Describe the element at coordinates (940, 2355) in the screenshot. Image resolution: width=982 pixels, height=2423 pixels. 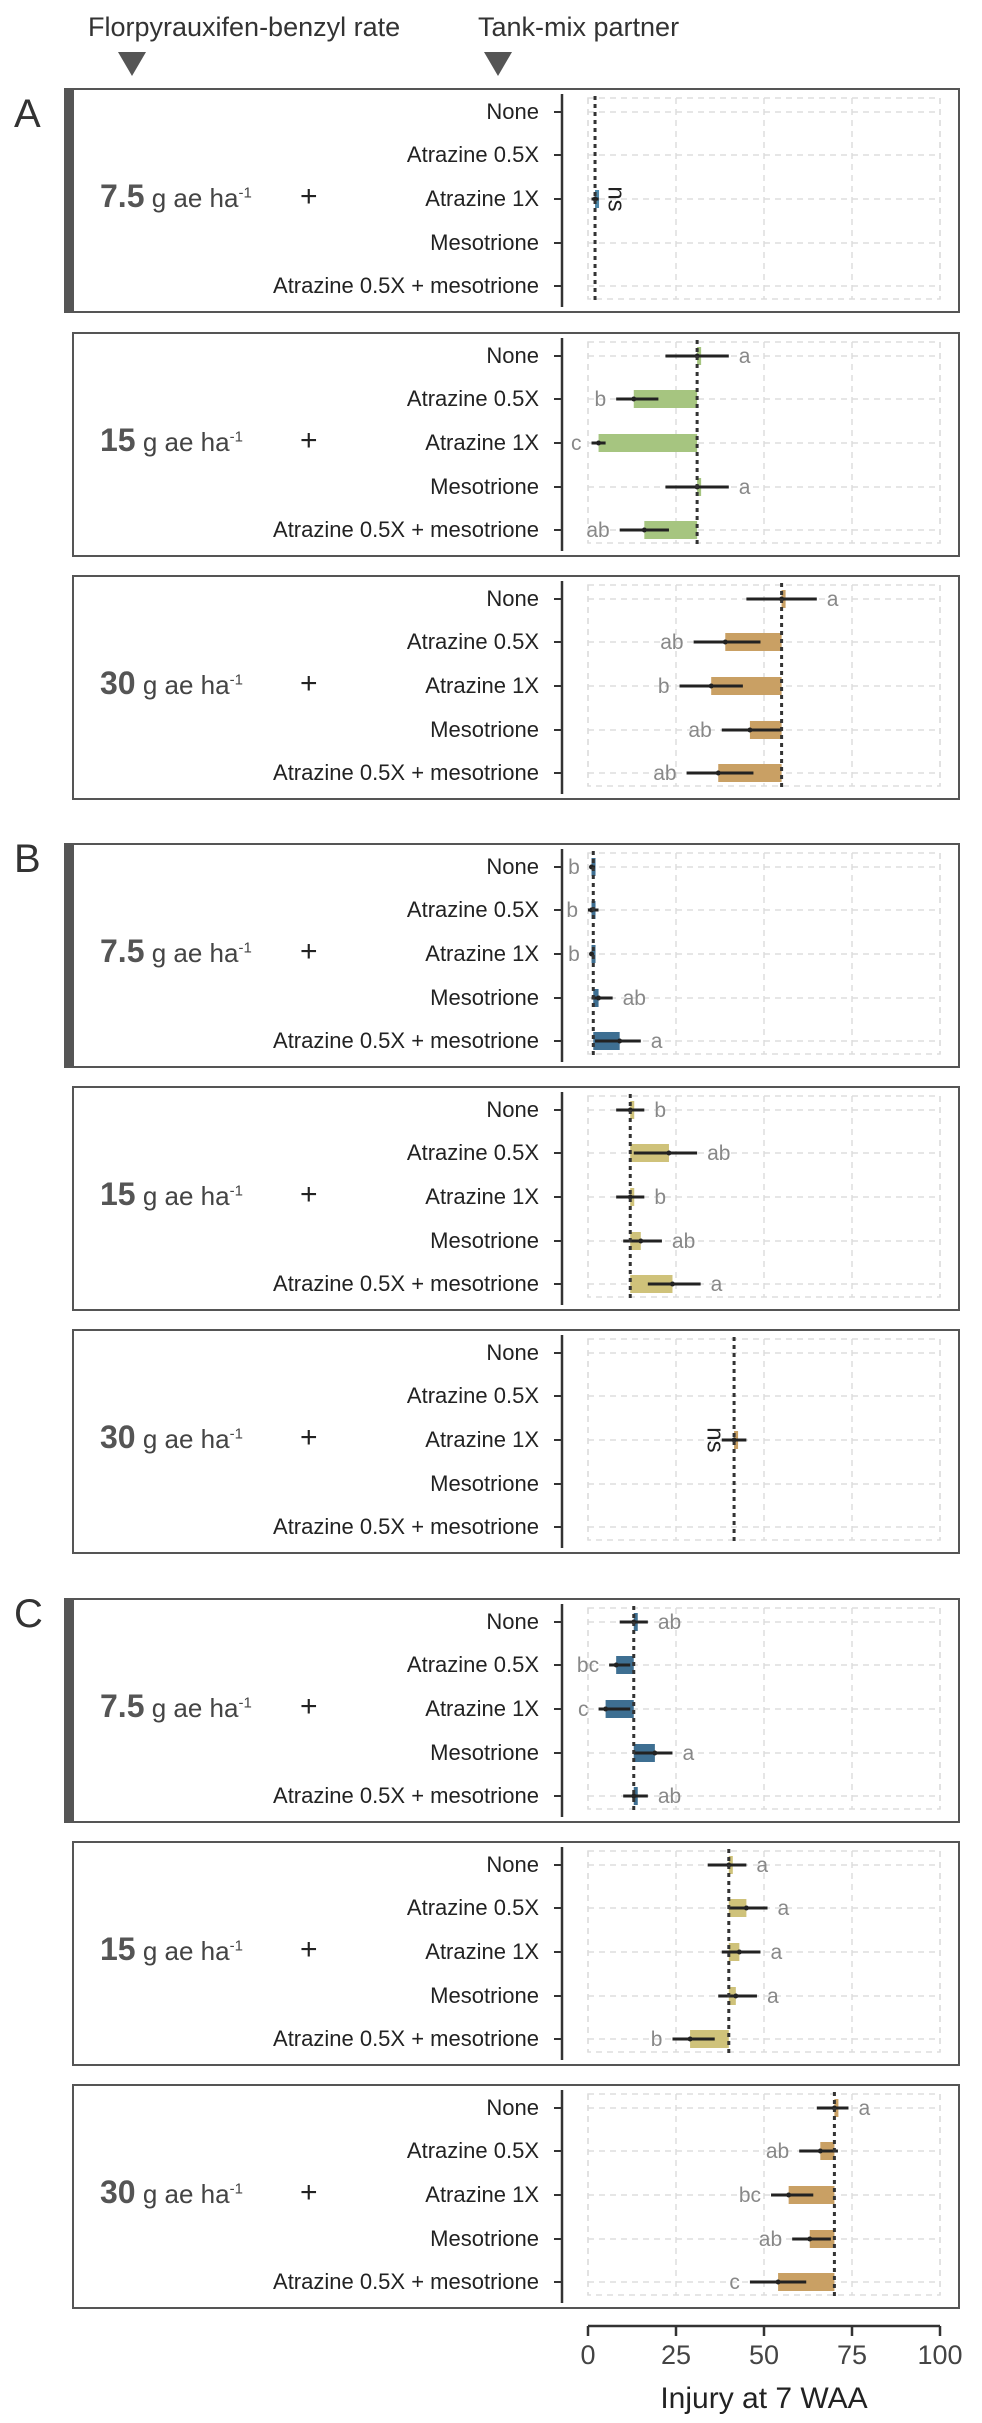
I see `x-tick-label: 100` at that location.